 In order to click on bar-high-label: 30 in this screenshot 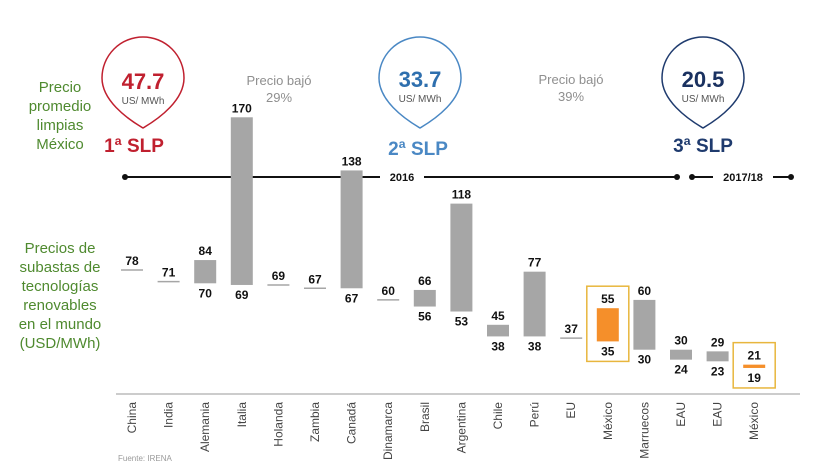, I will do `click(681, 341)`.